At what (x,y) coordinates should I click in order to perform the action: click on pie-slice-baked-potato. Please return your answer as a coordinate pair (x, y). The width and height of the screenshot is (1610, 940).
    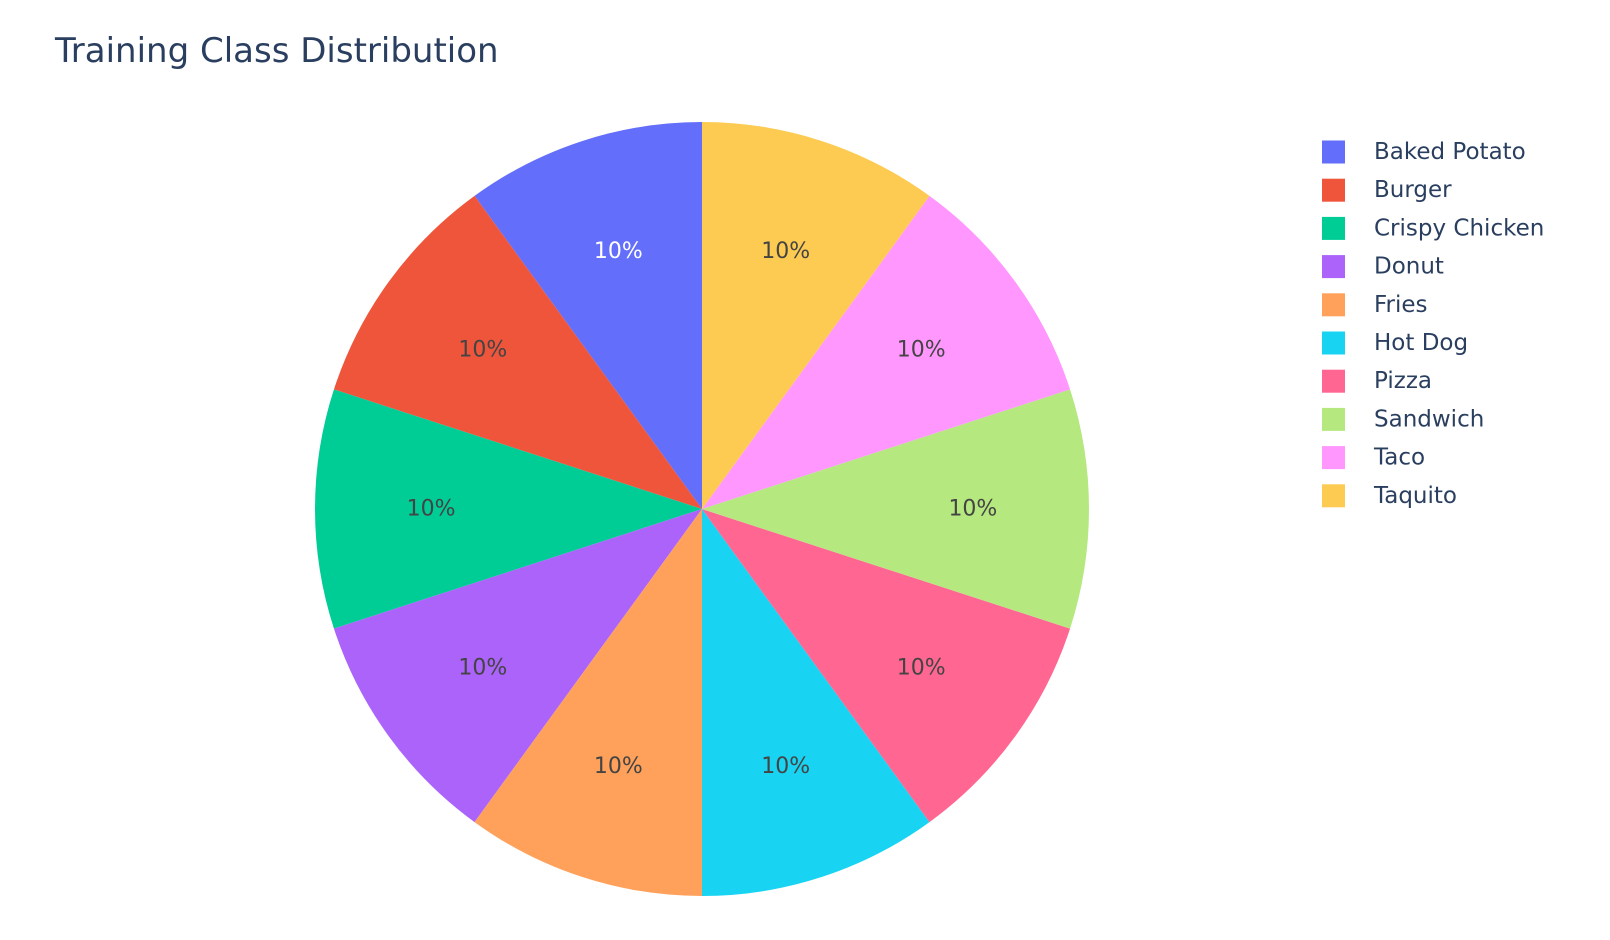
    Looking at the image, I should click on (588, 315).